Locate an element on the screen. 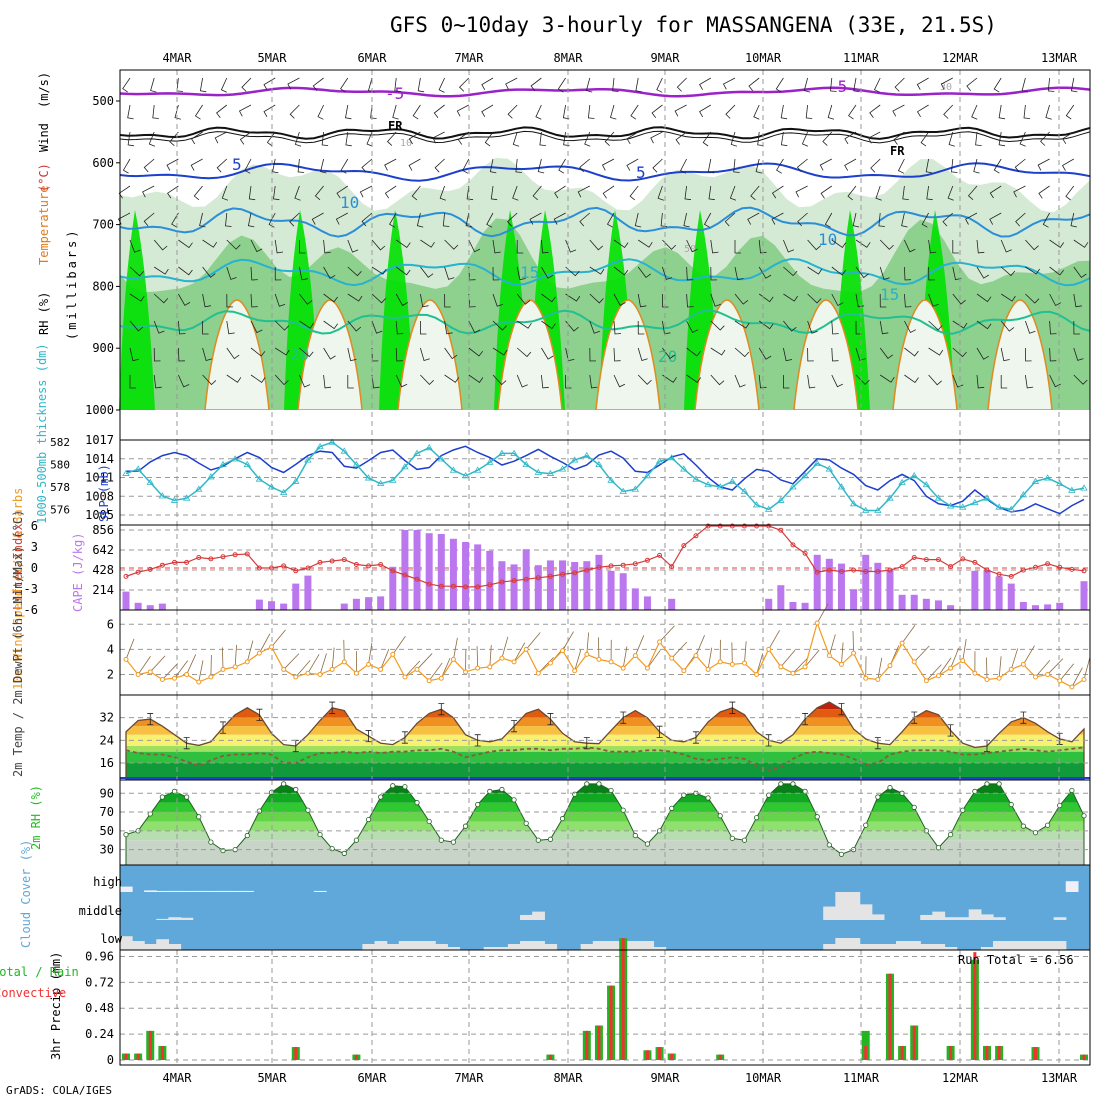  cloud-high-bar is located at coordinates (175, 891).